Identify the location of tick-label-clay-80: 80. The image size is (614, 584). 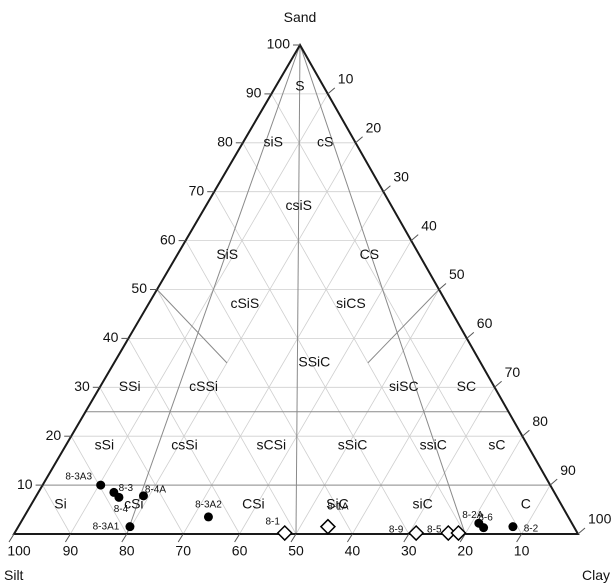
(540, 421).